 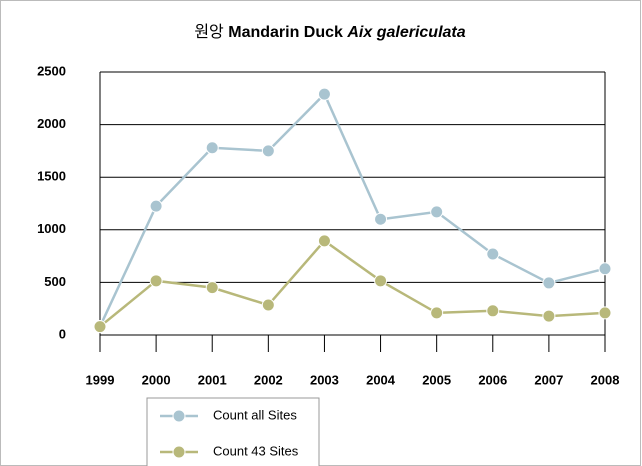 What do you see at coordinates (156, 379) in the screenshot?
I see `x-tick-label: 2000` at bounding box center [156, 379].